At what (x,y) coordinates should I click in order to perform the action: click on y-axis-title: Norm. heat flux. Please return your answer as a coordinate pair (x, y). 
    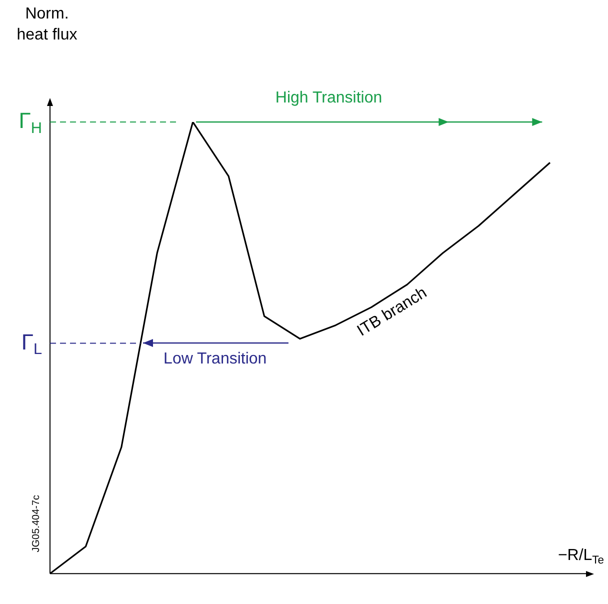
    Looking at the image, I should click on (47, 24).